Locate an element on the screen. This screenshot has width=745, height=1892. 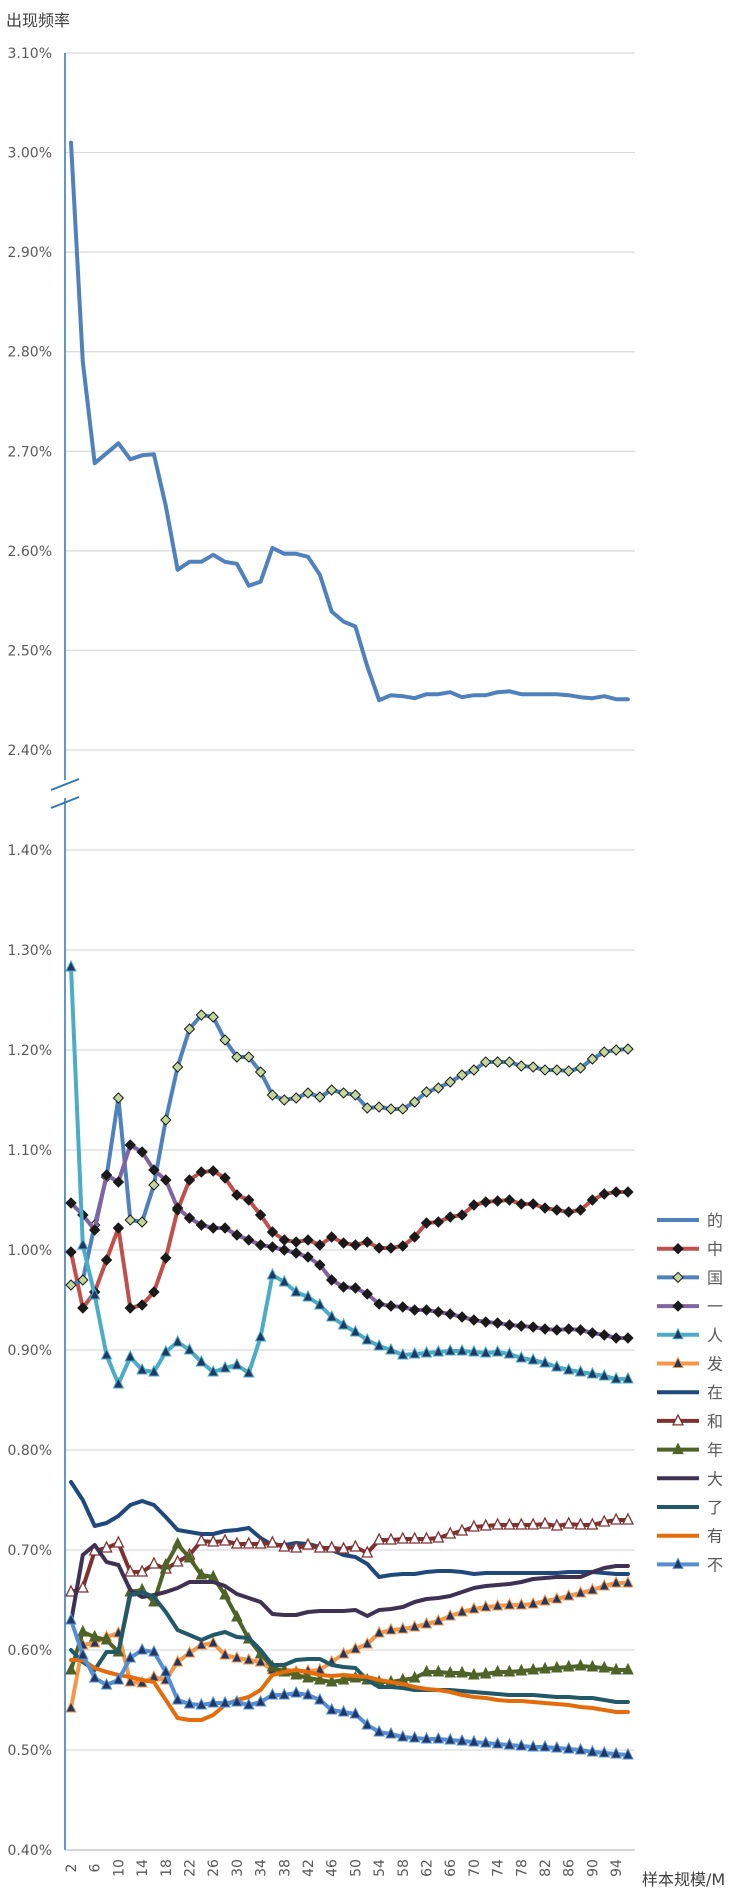
legend-label: 在 is located at coordinates (715, 1392).